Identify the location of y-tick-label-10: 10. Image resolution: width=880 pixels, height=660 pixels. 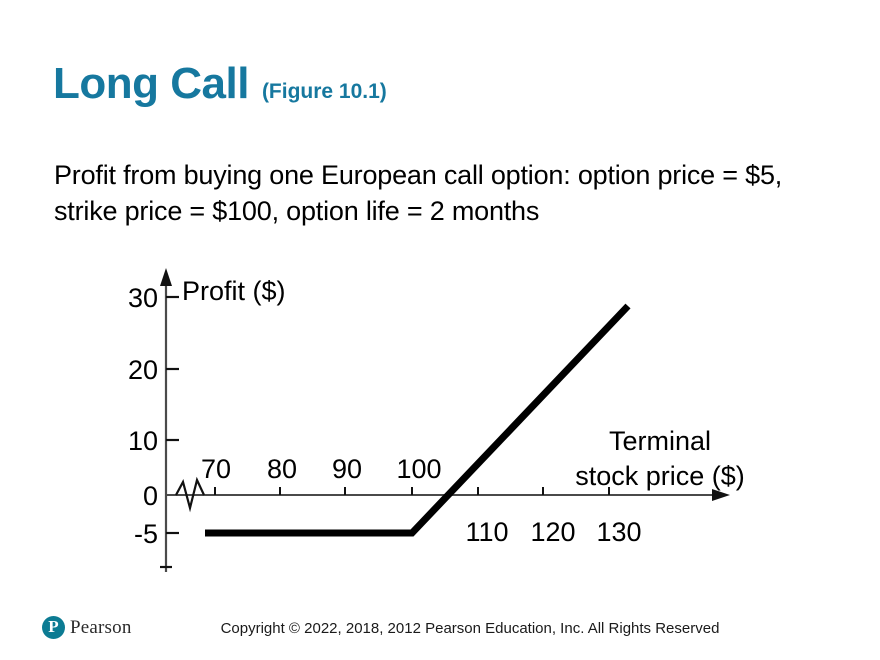
(143, 441).